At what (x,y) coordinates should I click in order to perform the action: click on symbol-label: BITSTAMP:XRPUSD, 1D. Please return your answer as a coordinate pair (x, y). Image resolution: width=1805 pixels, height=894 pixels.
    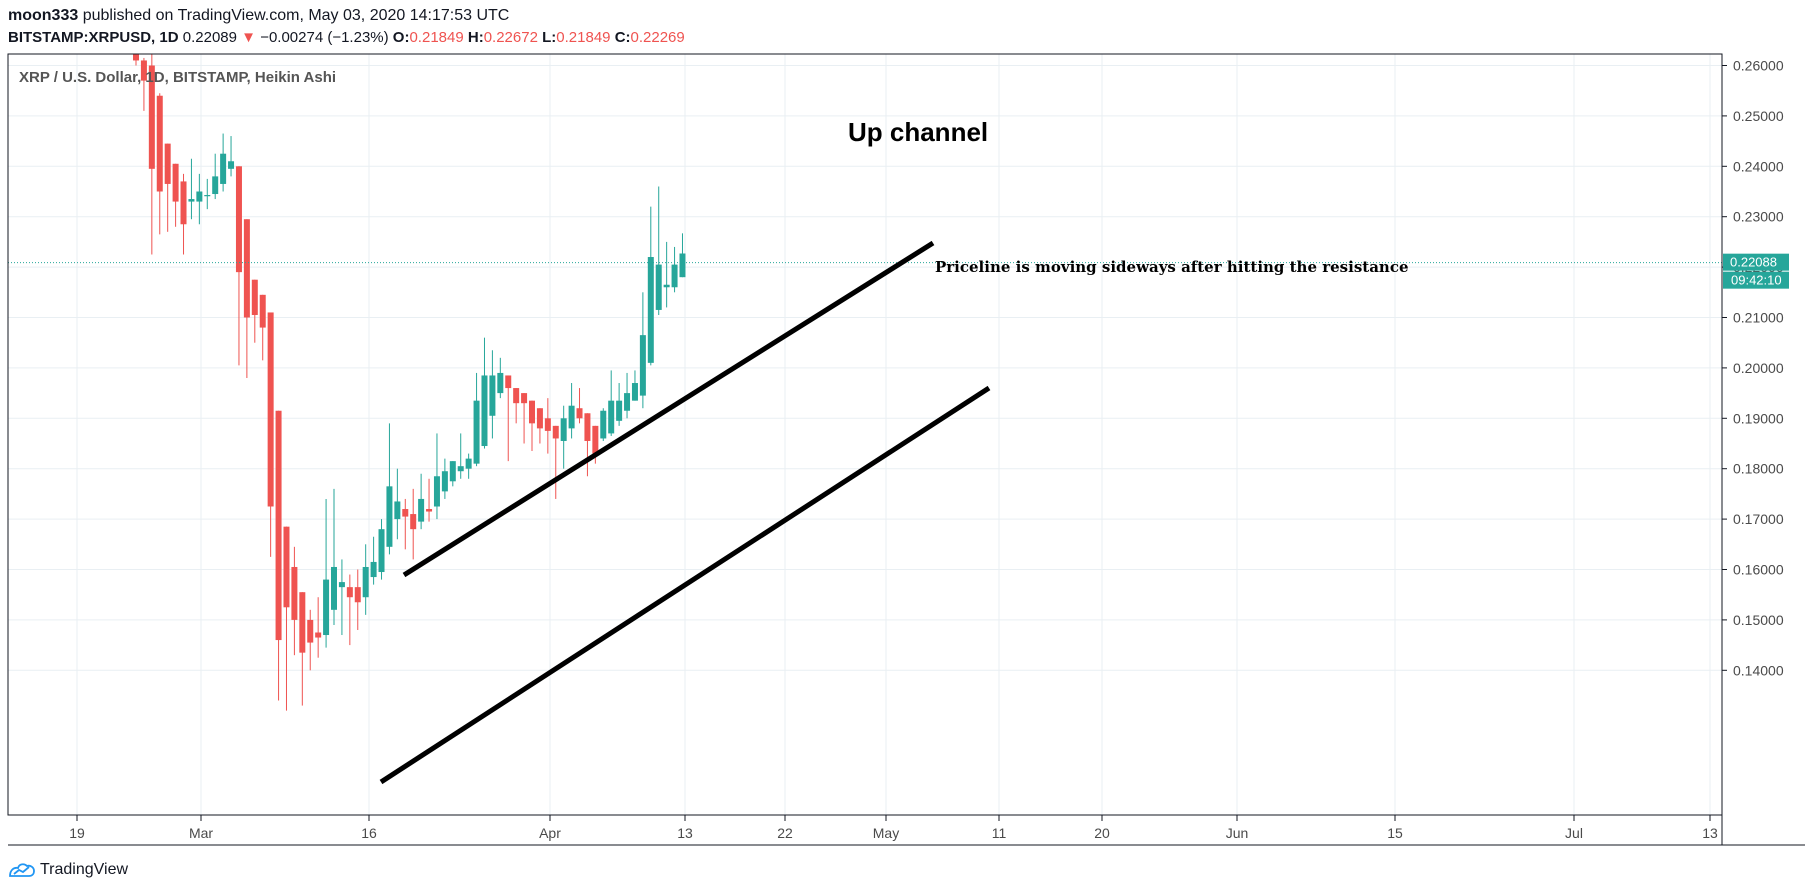
    Looking at the image, I should click on (93, 37).